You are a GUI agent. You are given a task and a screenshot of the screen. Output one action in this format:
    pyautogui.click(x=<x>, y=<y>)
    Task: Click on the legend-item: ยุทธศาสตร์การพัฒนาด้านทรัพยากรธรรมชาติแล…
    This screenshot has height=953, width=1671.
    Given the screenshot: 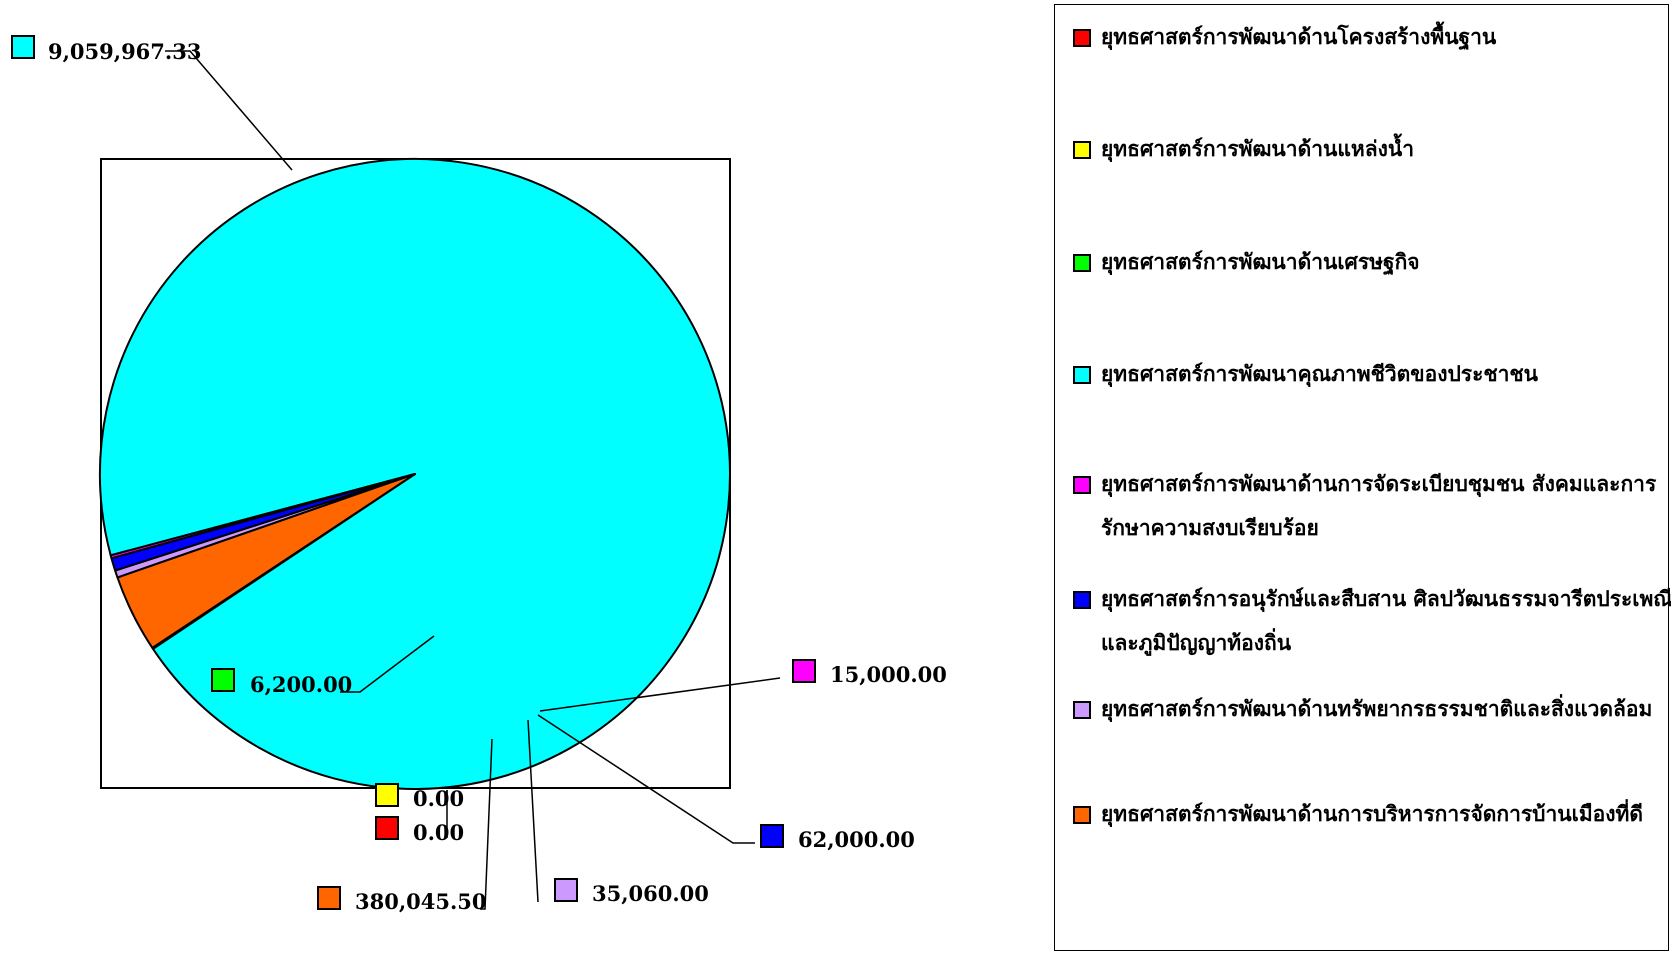 What is the action you would take?
    pyautogui.click(x=1372, y=713)
    